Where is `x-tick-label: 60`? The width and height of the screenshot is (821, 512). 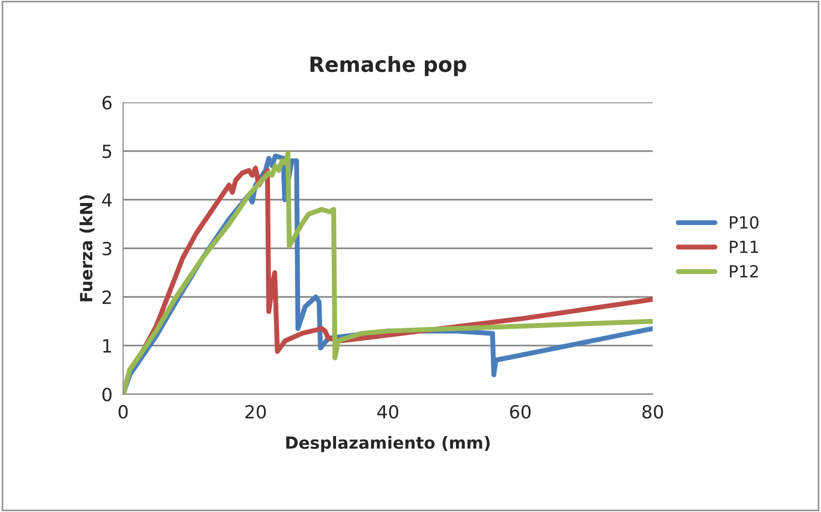 x-tick-label: 60 is located at coordinates (520, 411).